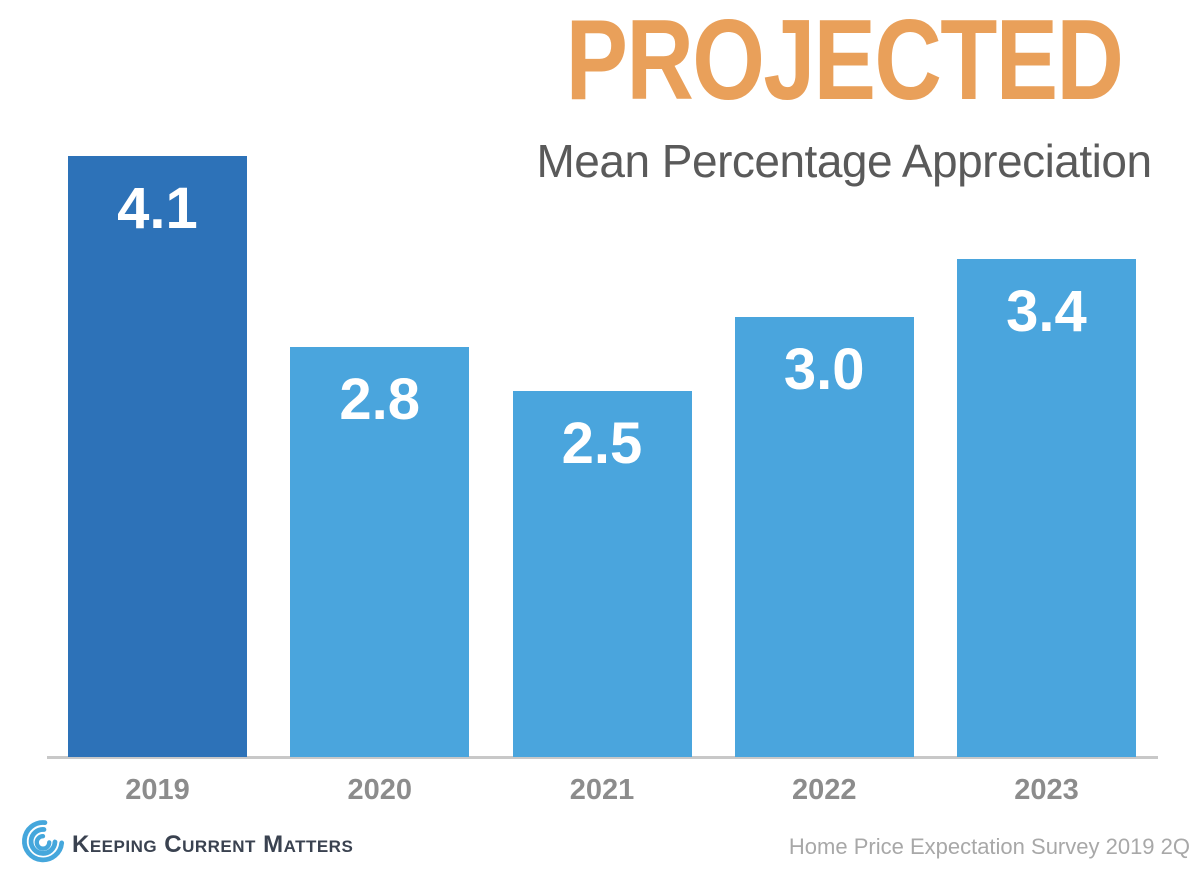  What do you see at coordinates (1046, 508) in the screenshot?
I see `bar-2023: 3.4` at bounding box center [1046, 508].